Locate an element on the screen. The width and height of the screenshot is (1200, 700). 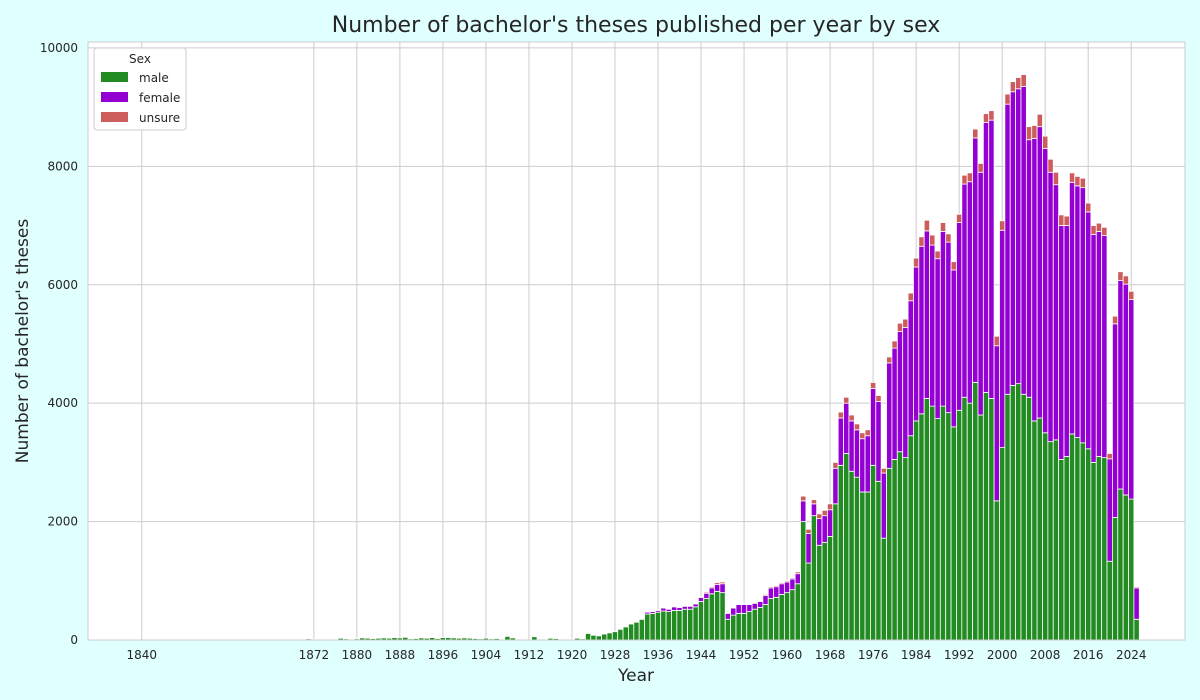
y-tick-label: 0 is located at coordinates (74, 640).